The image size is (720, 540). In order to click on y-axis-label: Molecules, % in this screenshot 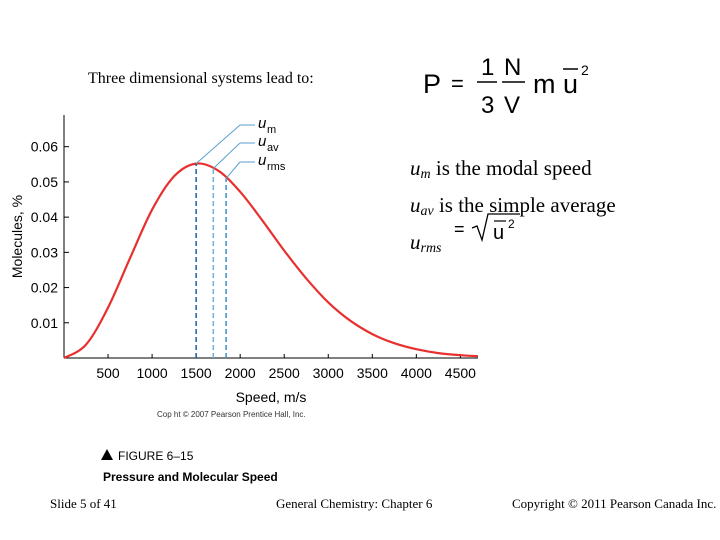, I will do `click(17, 236)`.